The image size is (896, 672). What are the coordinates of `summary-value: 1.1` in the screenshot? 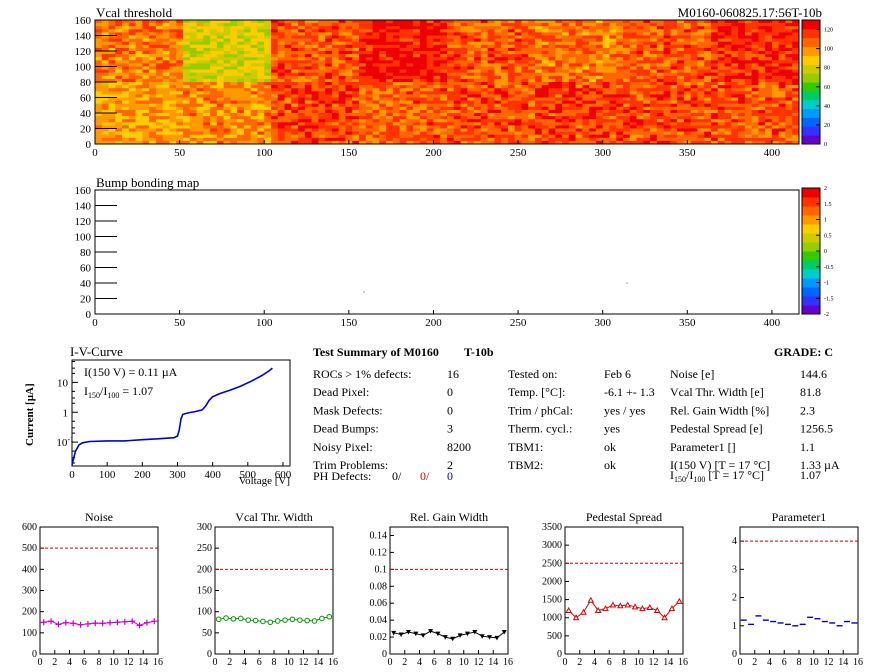 It's located at (807, 447).